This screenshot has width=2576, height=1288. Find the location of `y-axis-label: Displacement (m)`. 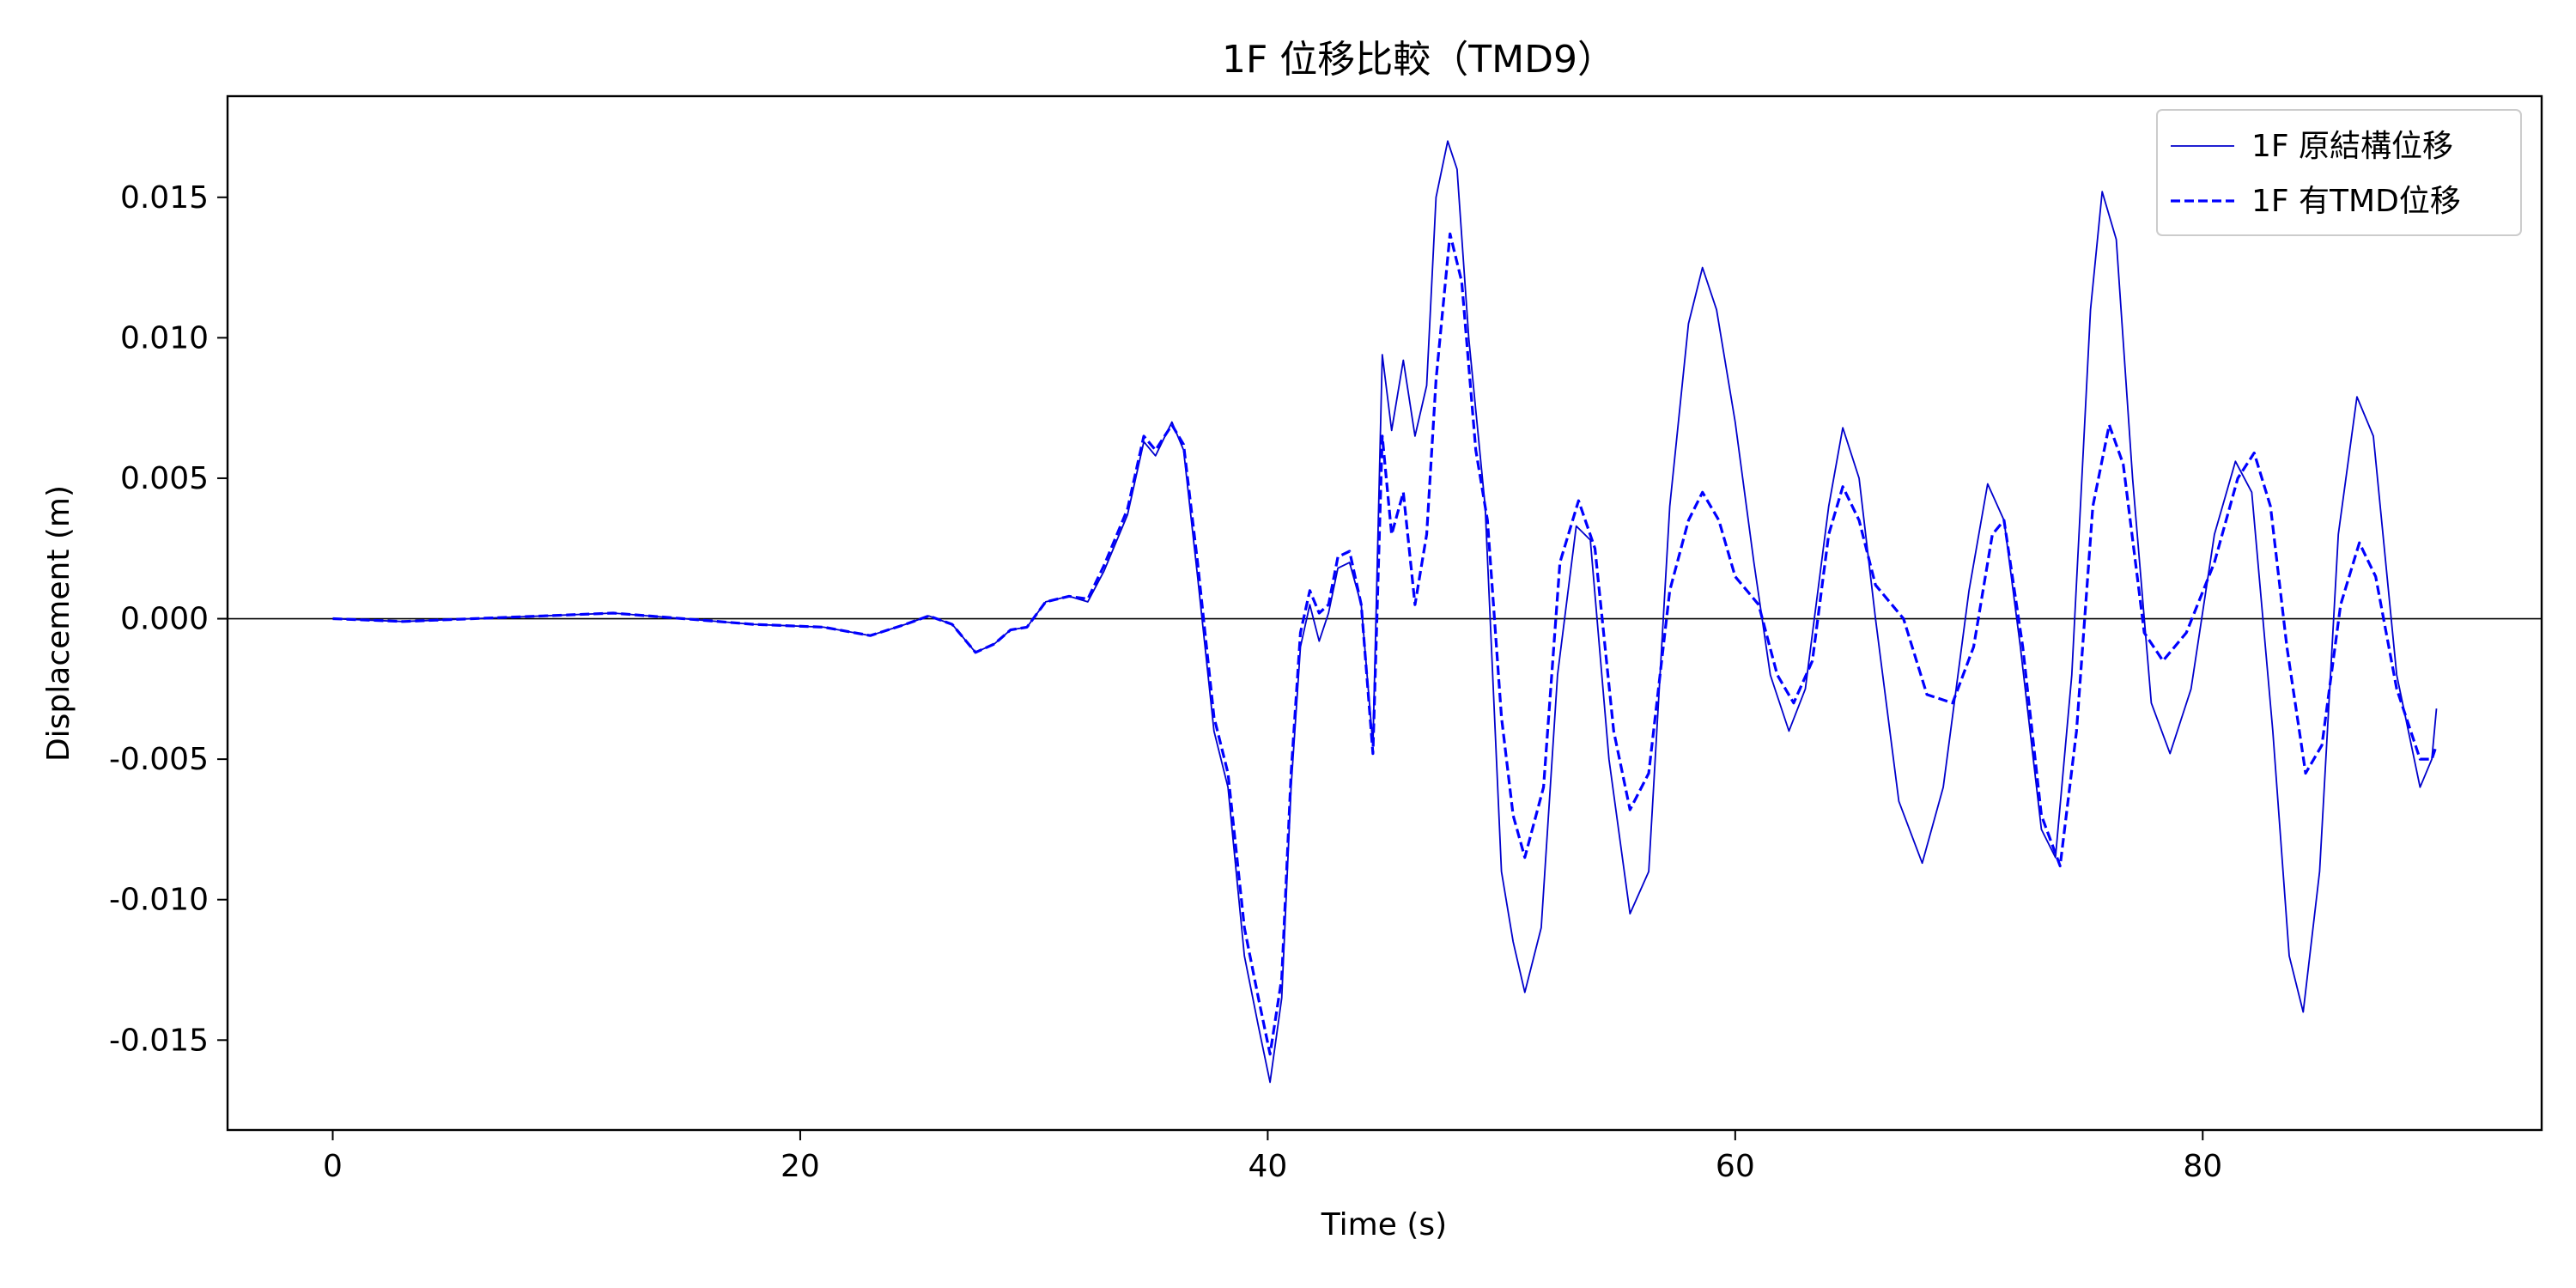

y-axis-label: Displacement (m) is located at coordinates (59, 623).